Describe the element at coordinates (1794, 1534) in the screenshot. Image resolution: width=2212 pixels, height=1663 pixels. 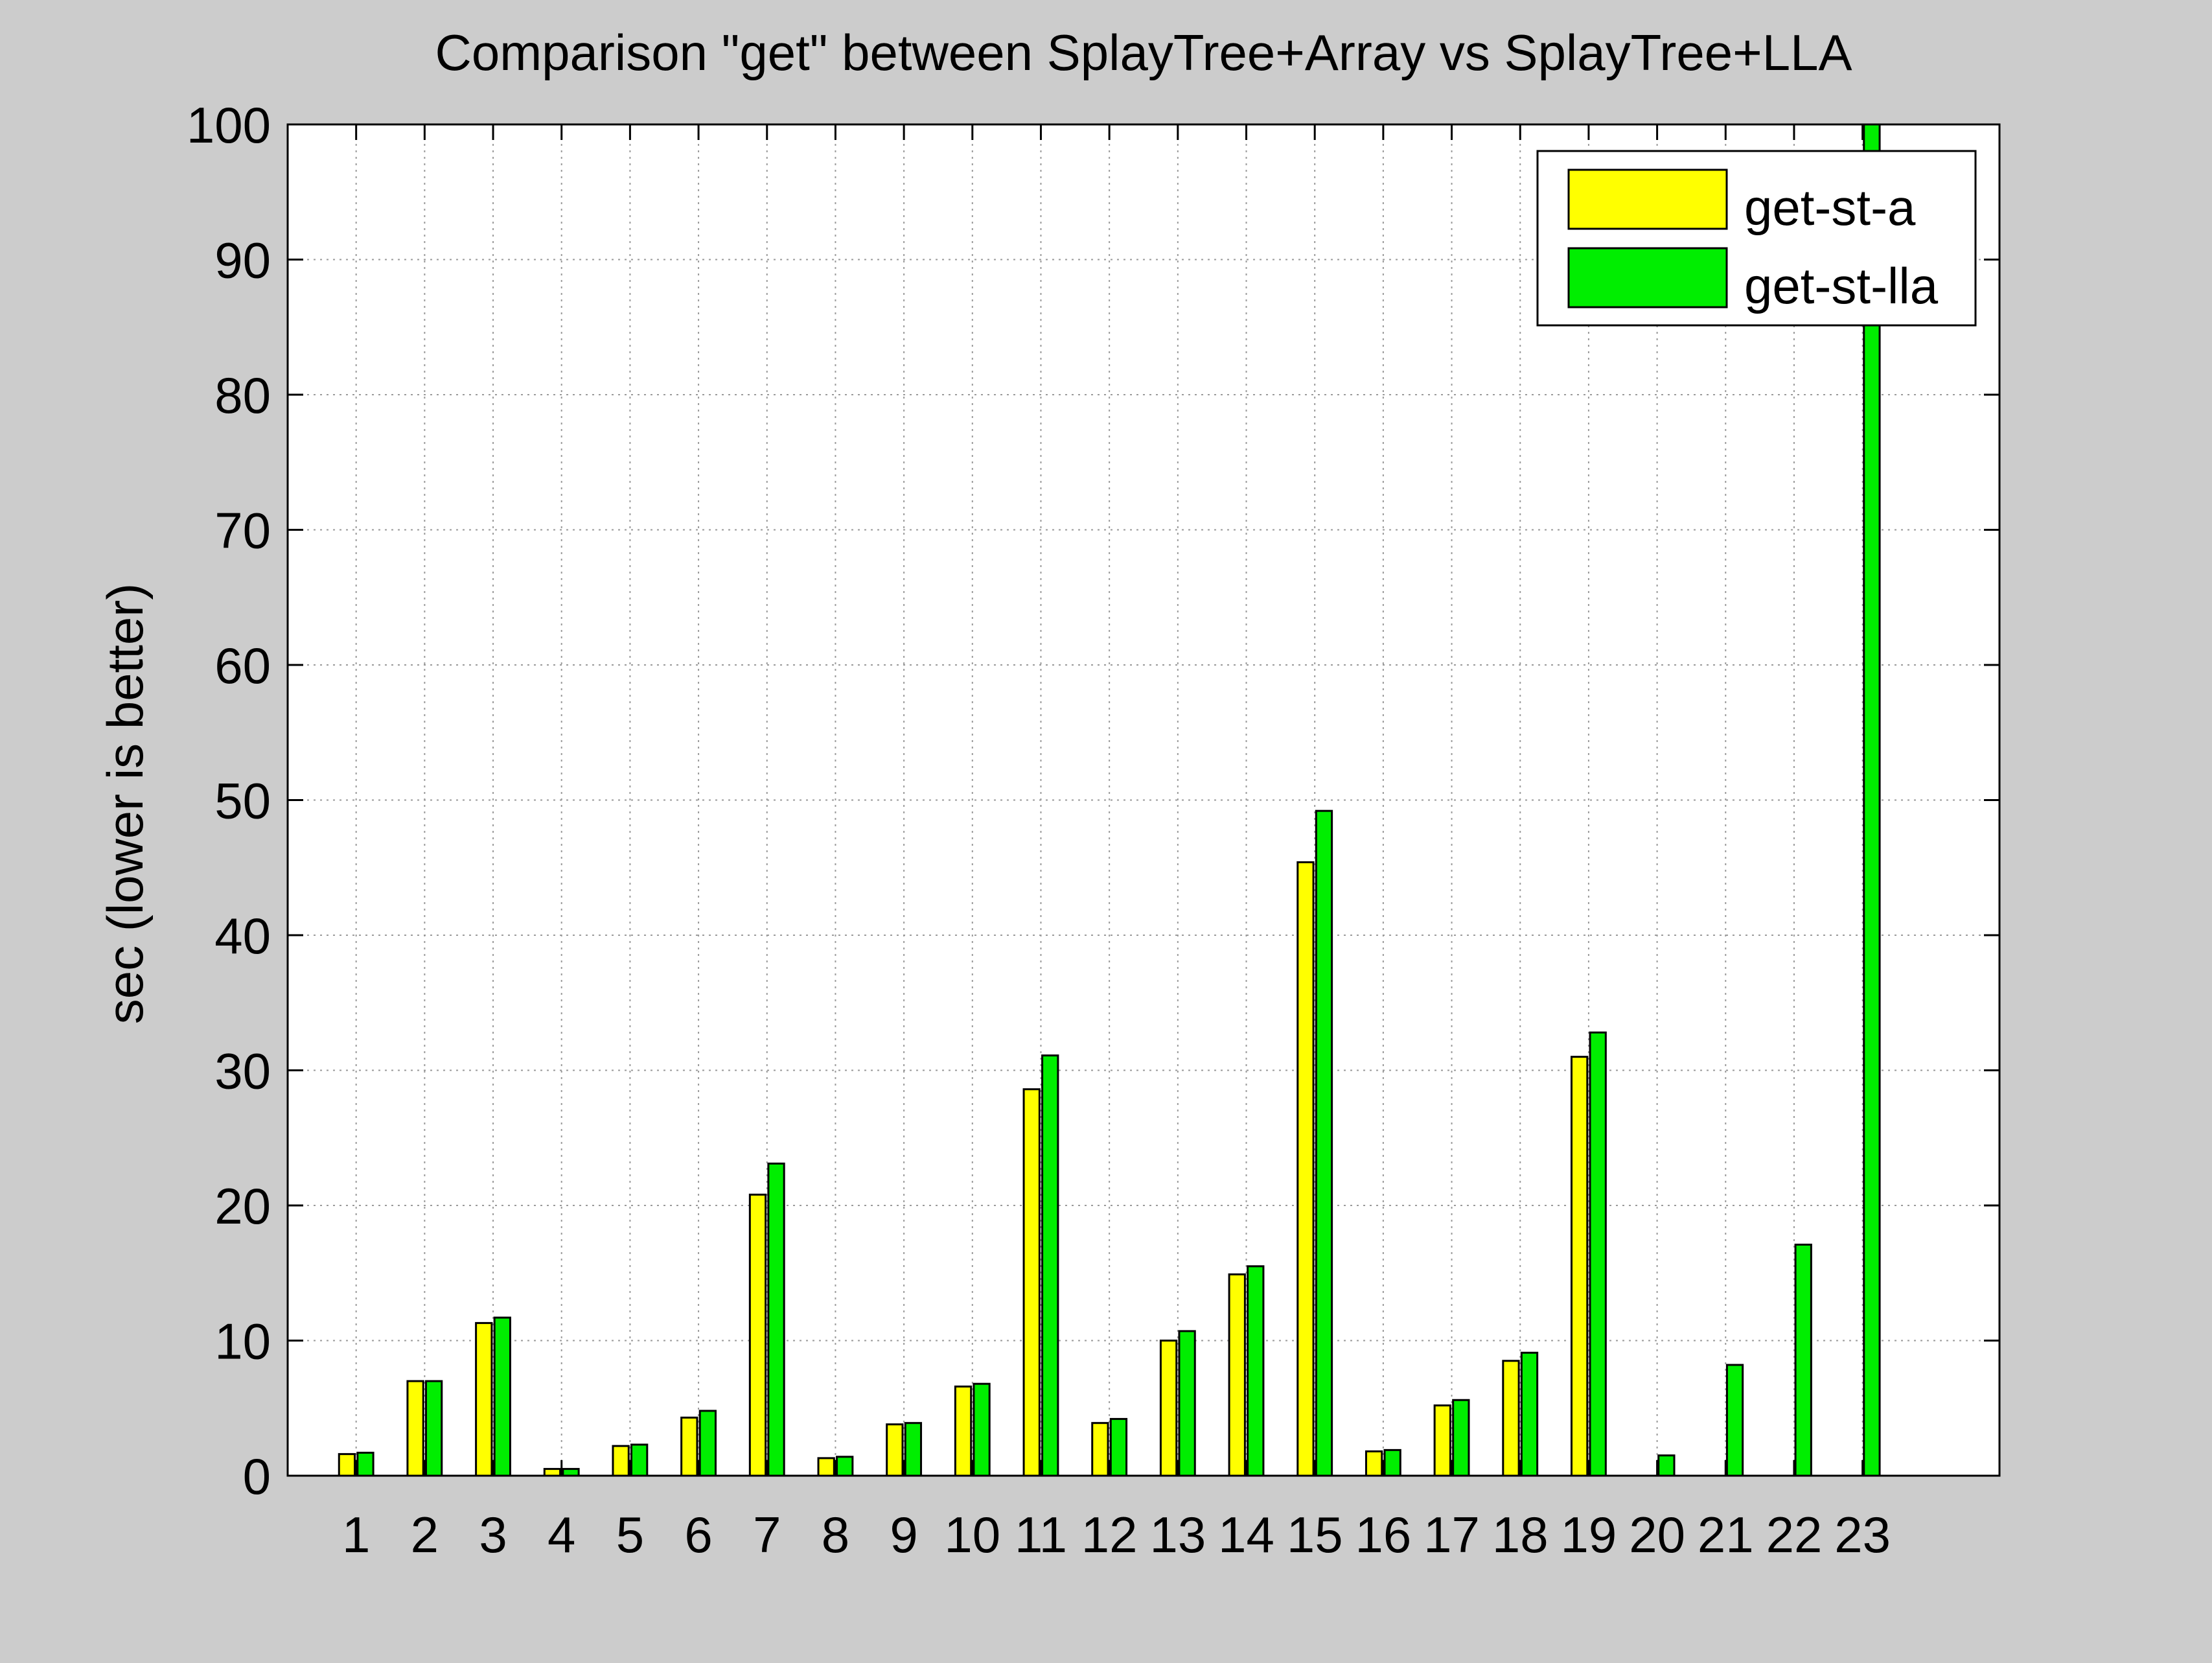
I see `x-tick-label: 22` at that location.